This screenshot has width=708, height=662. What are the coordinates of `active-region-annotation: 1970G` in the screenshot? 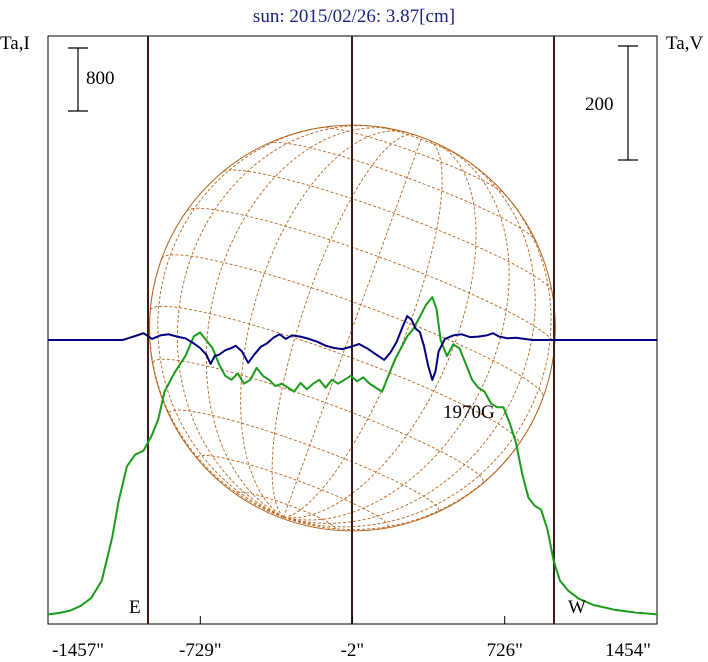 It's located at (469, 412).